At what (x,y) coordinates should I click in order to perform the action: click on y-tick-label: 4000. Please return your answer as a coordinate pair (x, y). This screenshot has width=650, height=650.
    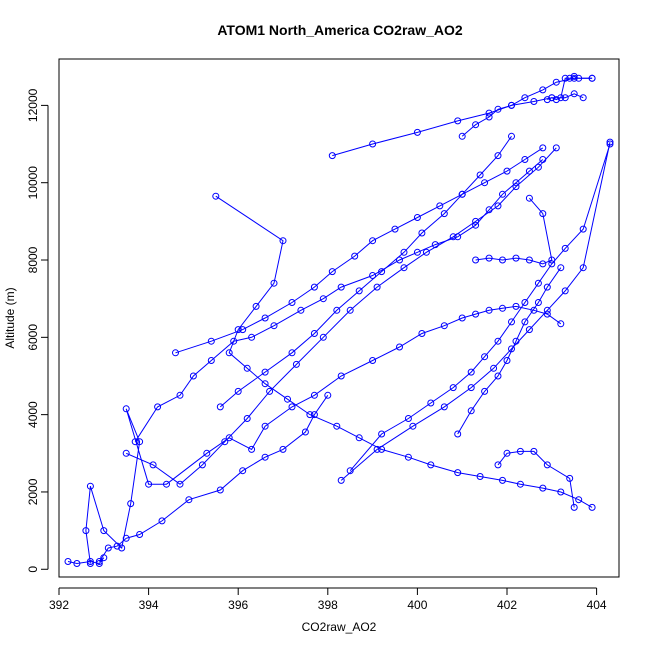
    Looking at the image, I should click on (33, 414).